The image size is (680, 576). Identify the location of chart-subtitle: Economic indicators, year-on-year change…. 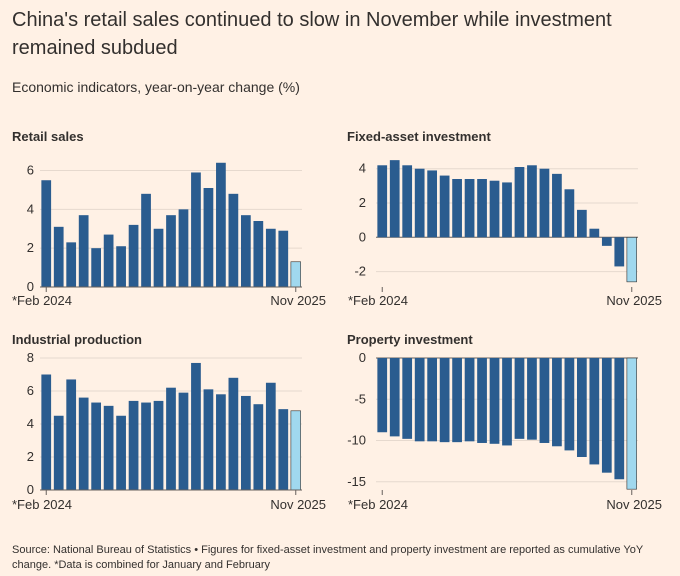
(156, 87).